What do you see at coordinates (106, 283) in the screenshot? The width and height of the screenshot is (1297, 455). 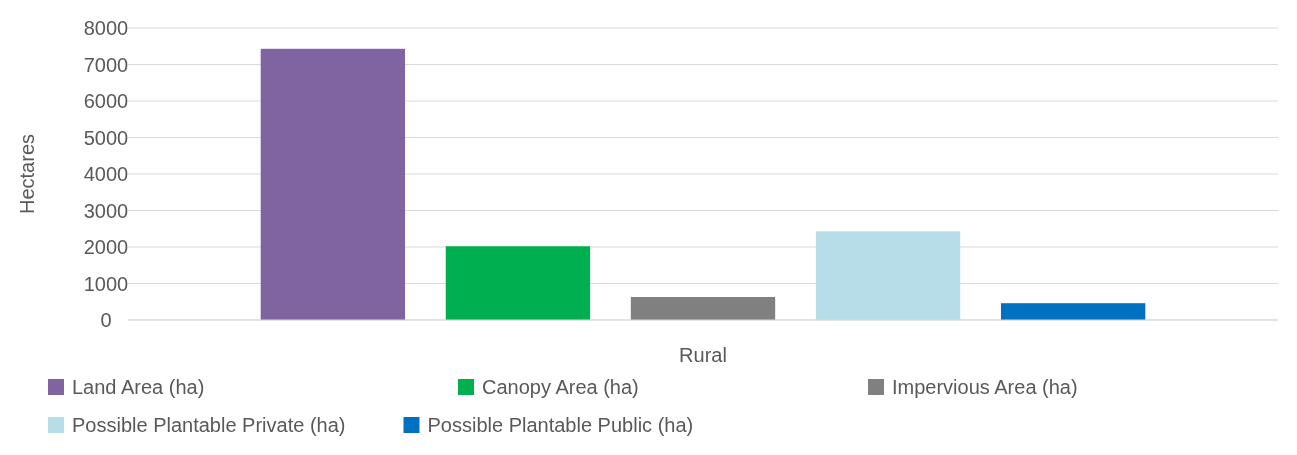 I see `y-tick-label: 1000` at bounding box center [106, 283].